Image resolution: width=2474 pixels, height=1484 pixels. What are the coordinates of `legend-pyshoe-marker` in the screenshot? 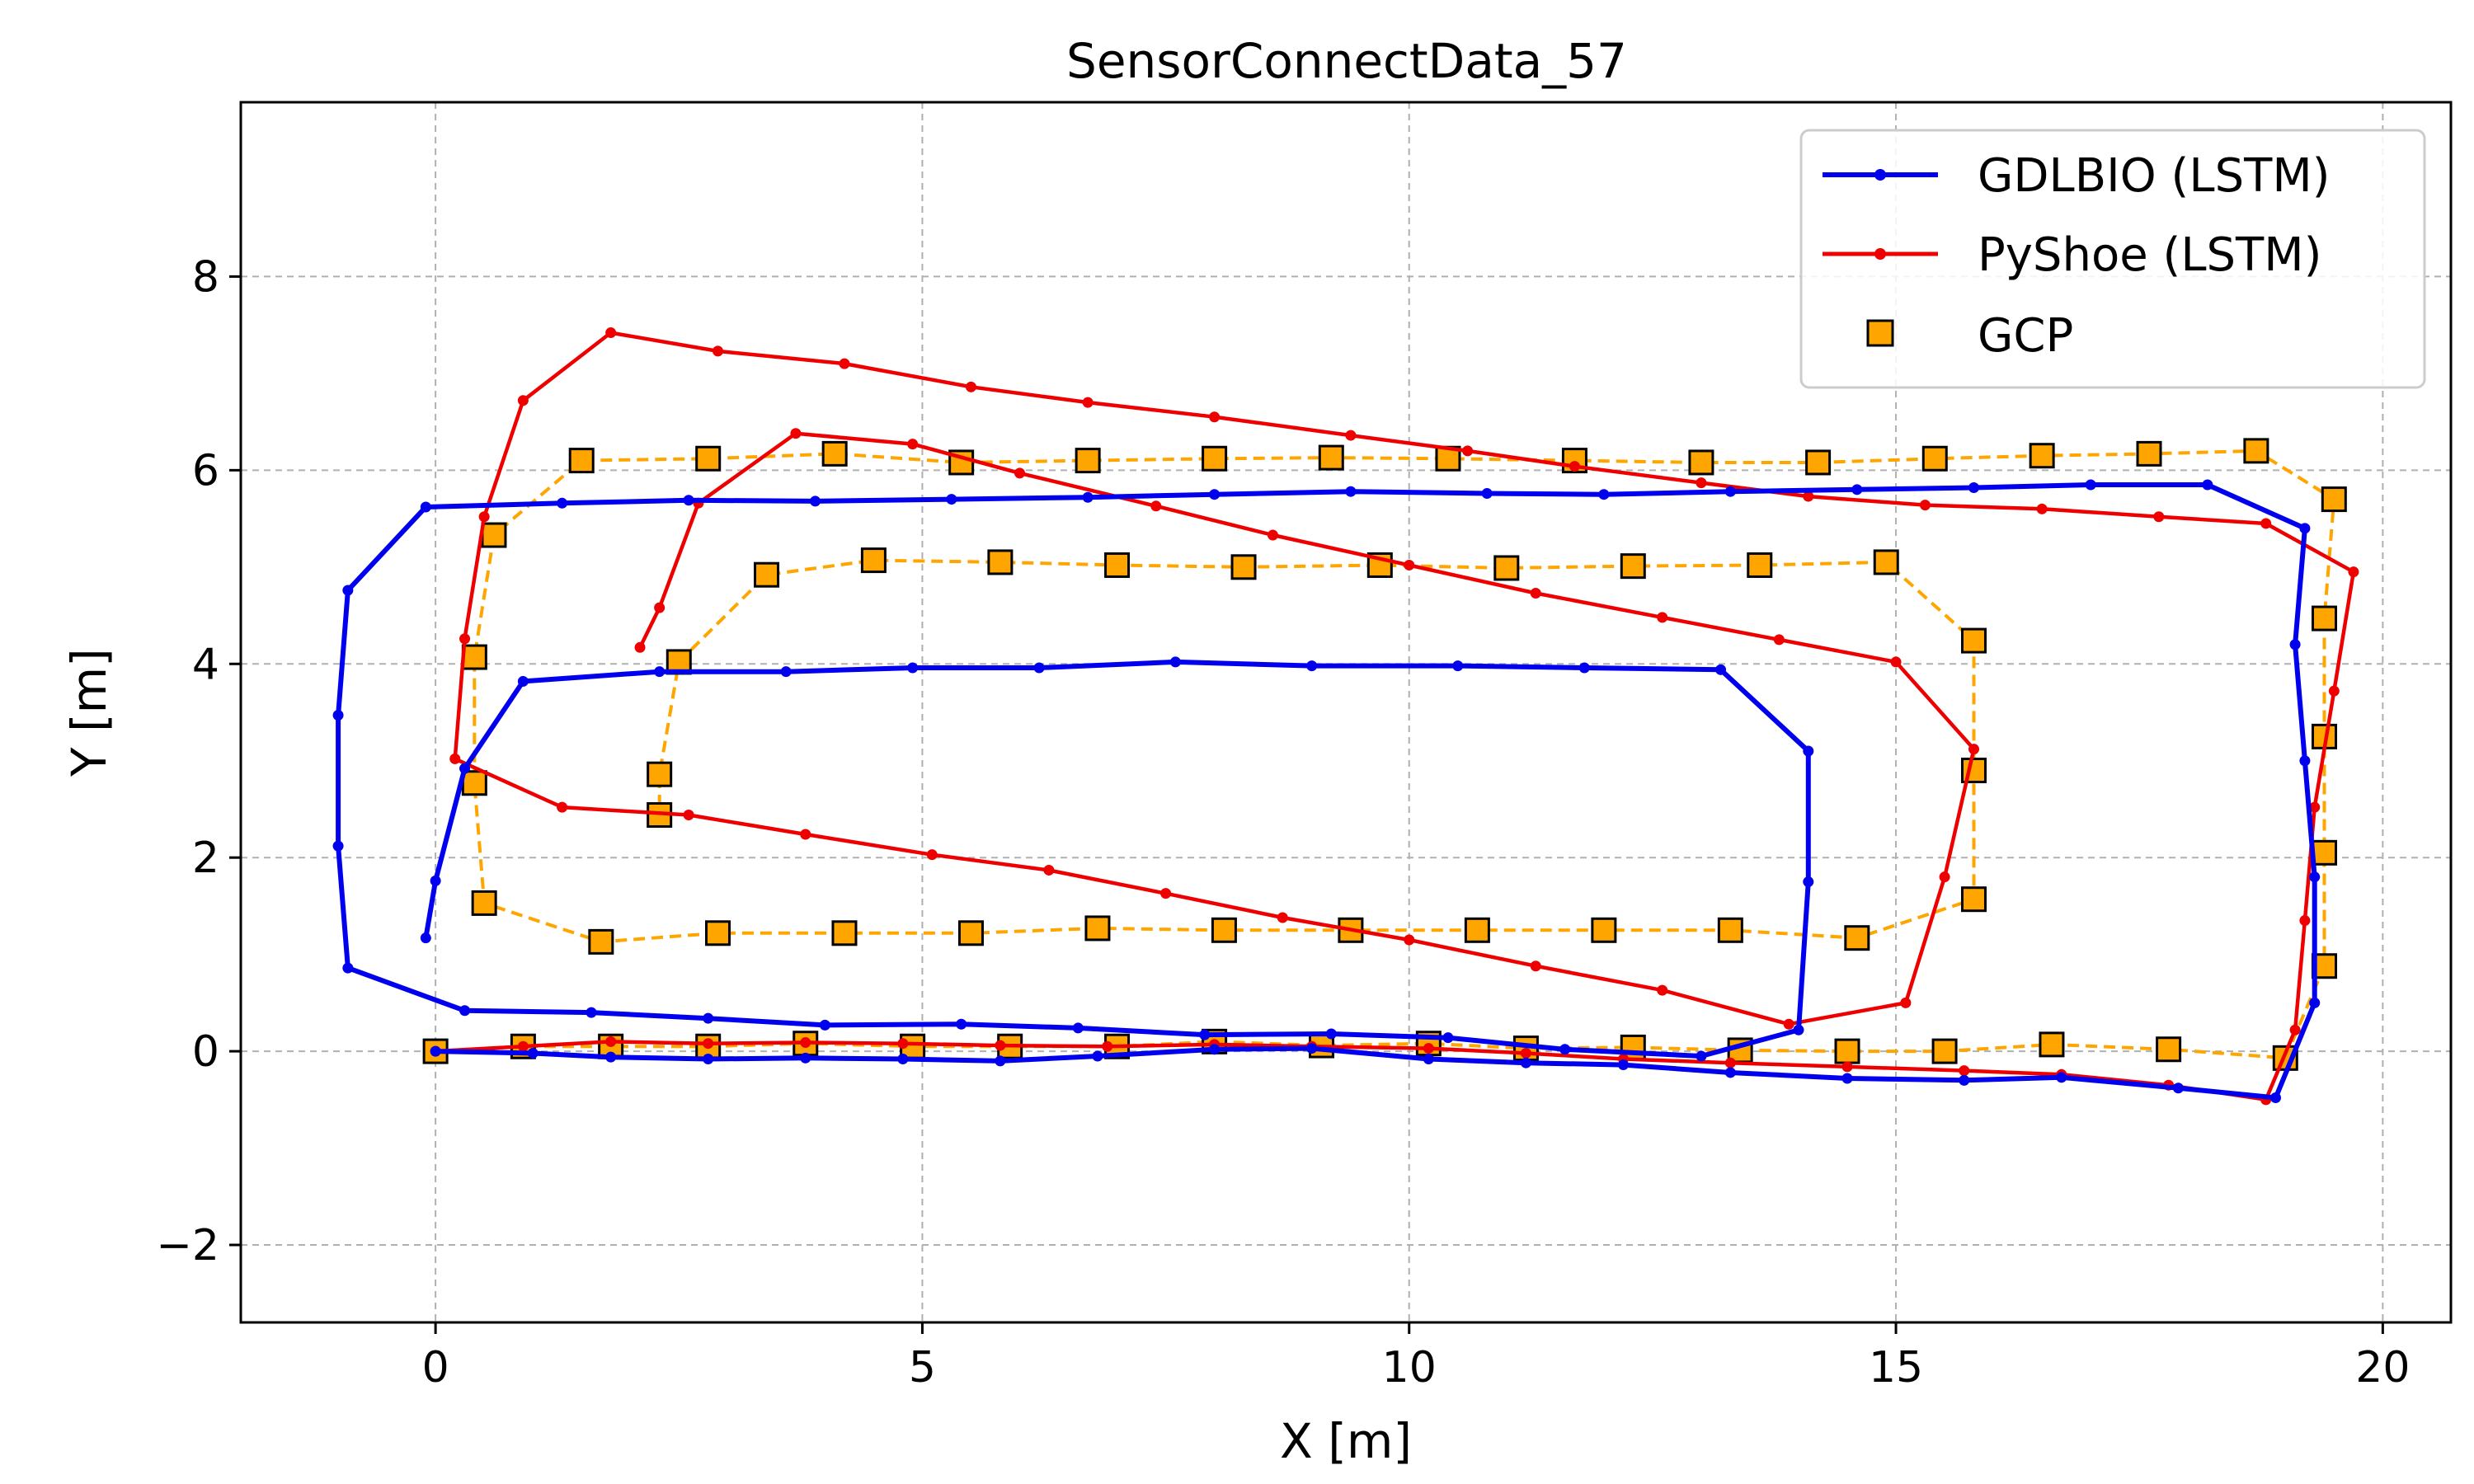 It's located at (1880, 254).